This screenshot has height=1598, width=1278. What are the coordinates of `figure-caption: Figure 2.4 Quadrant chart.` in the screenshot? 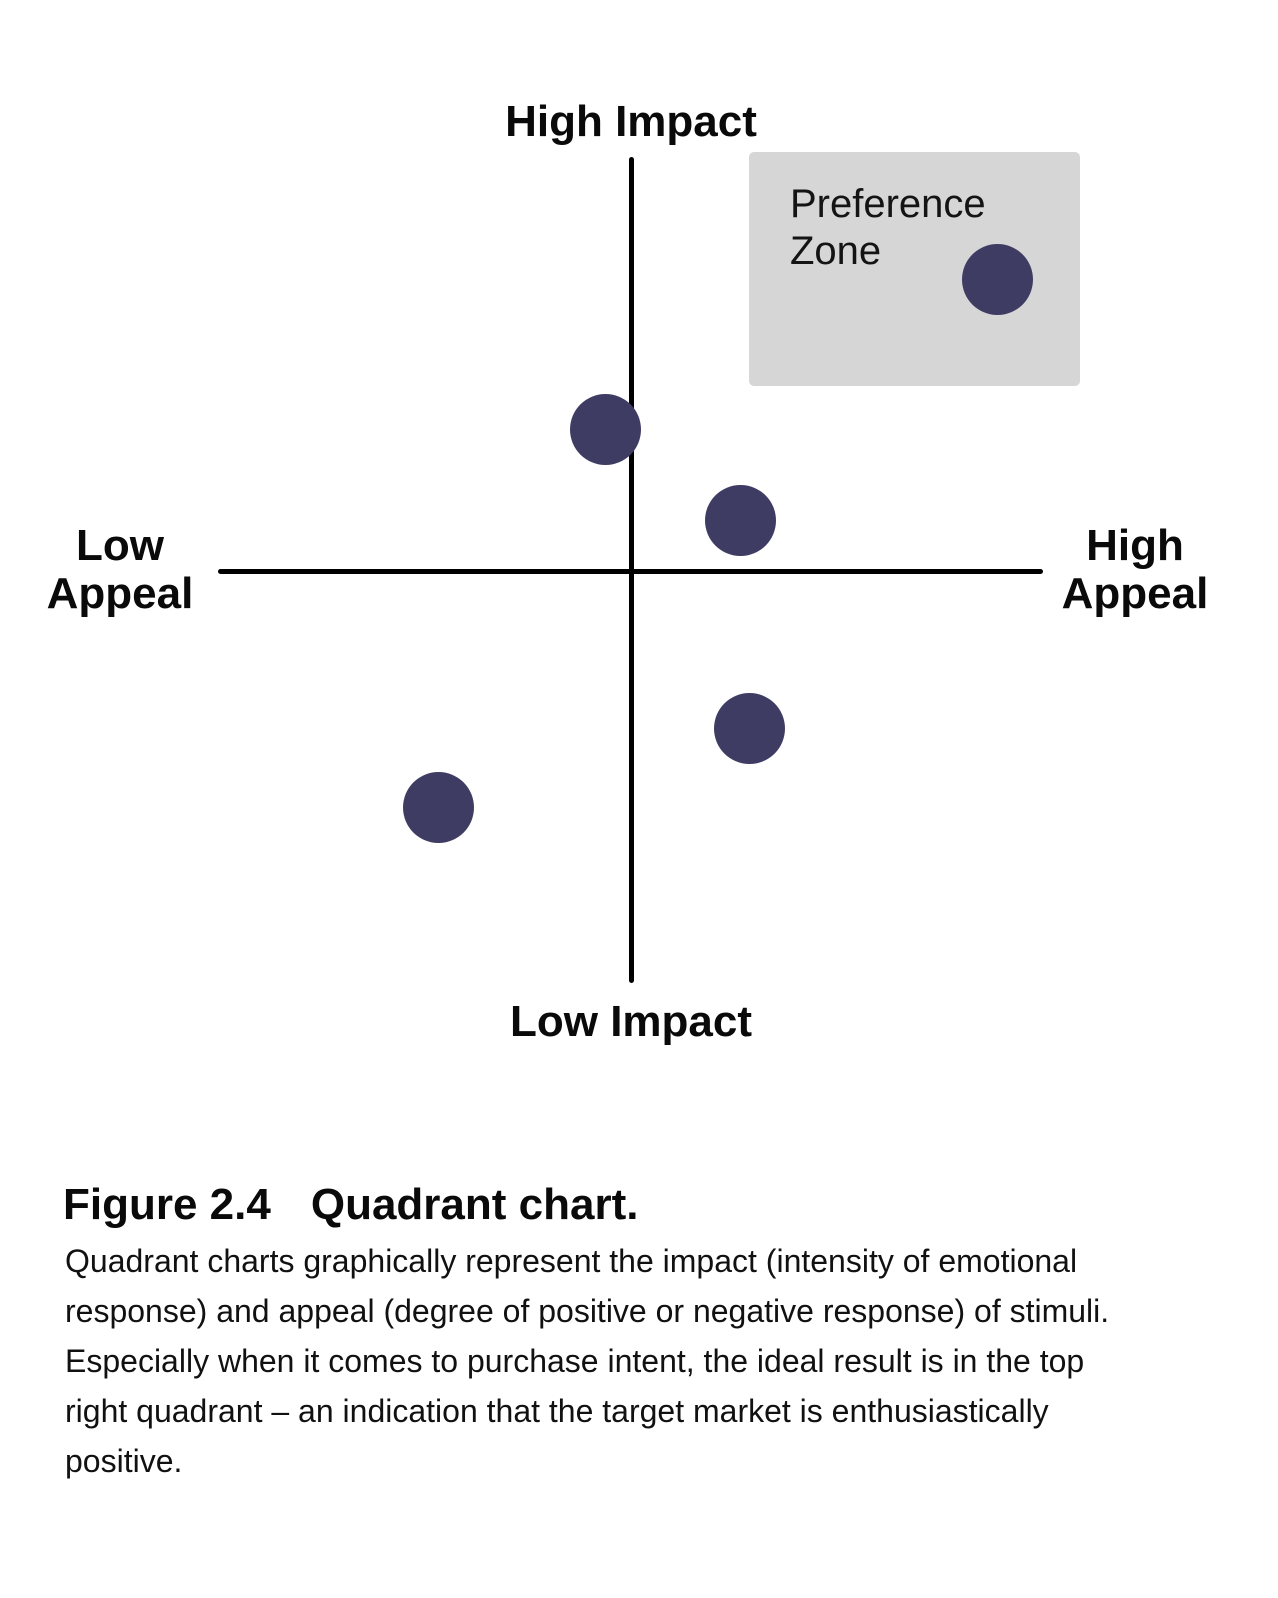 It's located at (350, 1205).